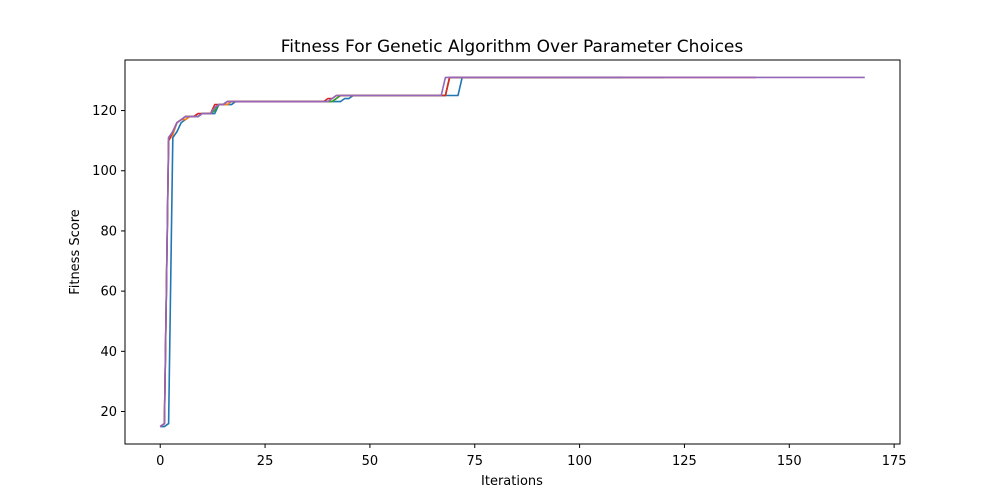 Image resolution: width=1000 pixels, height=504 pixels. Describe the element at coordinates (531, 456) in the screenshot. I see `x-axis-ticks: 0 25 50 75 100 125 150 175` at that location.